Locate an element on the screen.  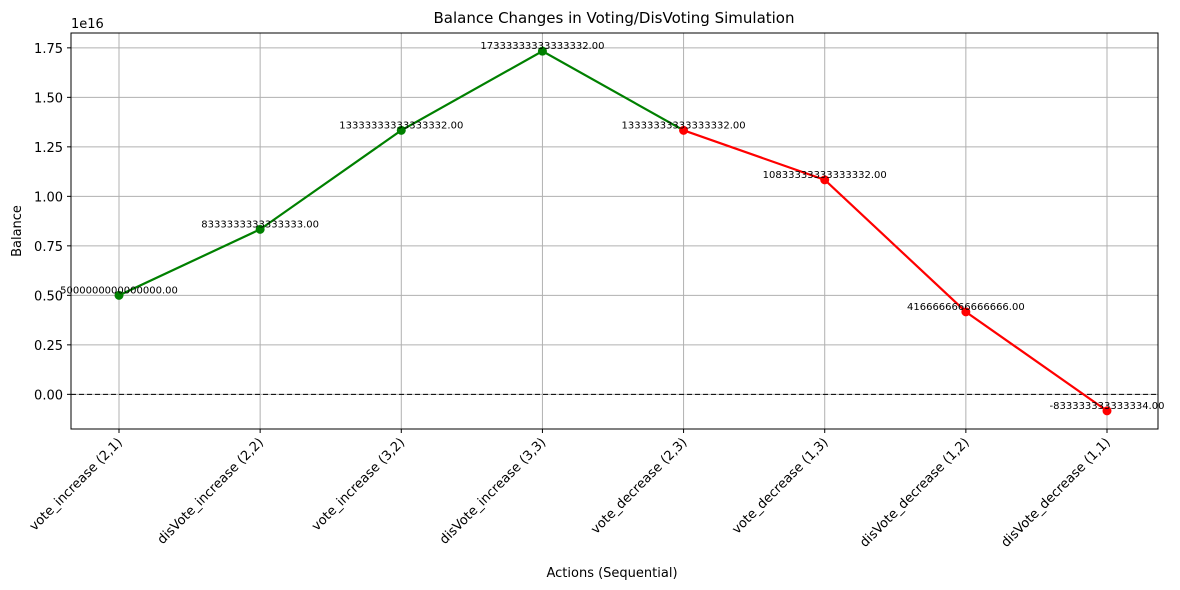
data-value-label: 8333333333333333.00 is located at coordinates (260, 224).